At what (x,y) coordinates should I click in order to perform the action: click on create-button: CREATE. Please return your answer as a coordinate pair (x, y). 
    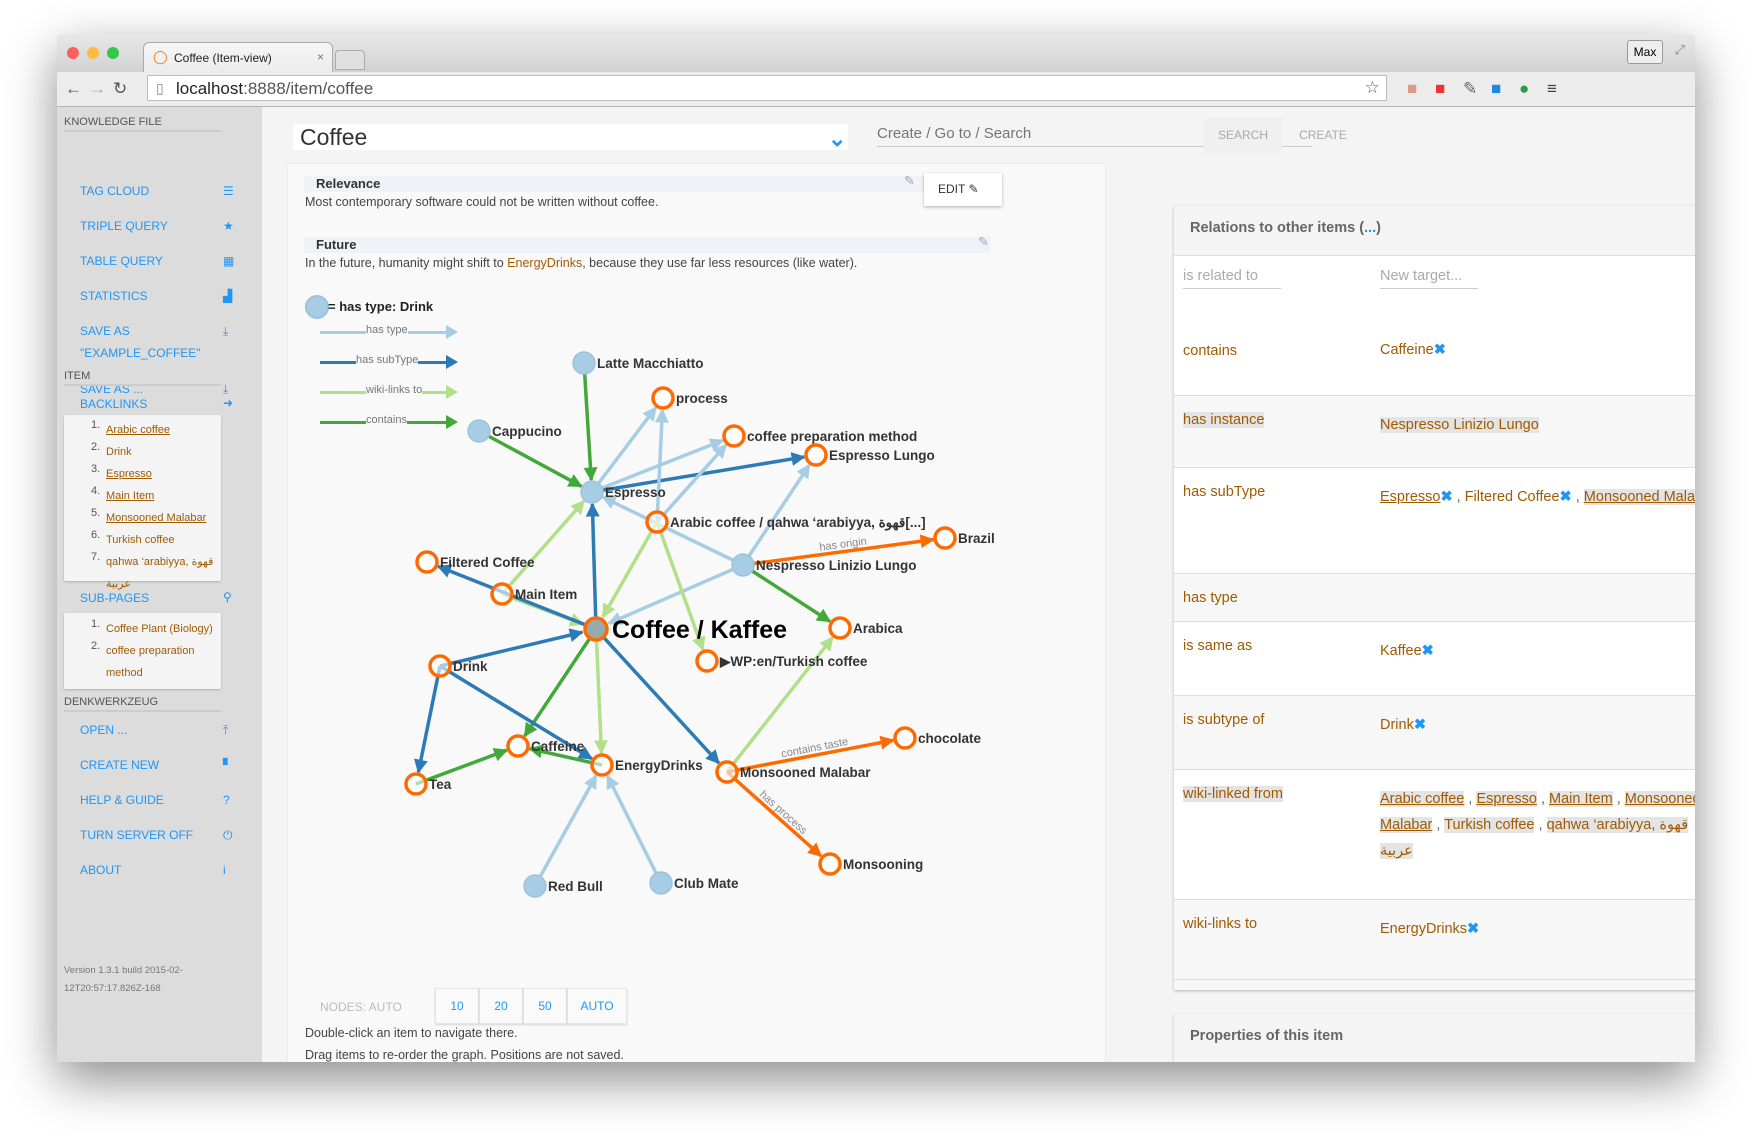
    Looking at the image, I should click on (1323, 135).